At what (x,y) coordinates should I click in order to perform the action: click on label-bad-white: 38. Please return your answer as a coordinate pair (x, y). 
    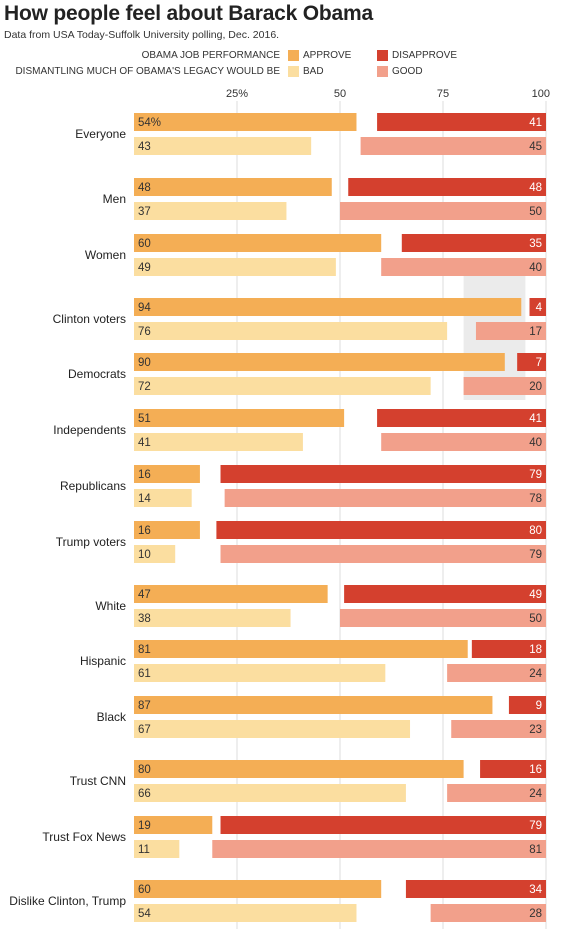
    Looking at the image, I should click on (144, 619).